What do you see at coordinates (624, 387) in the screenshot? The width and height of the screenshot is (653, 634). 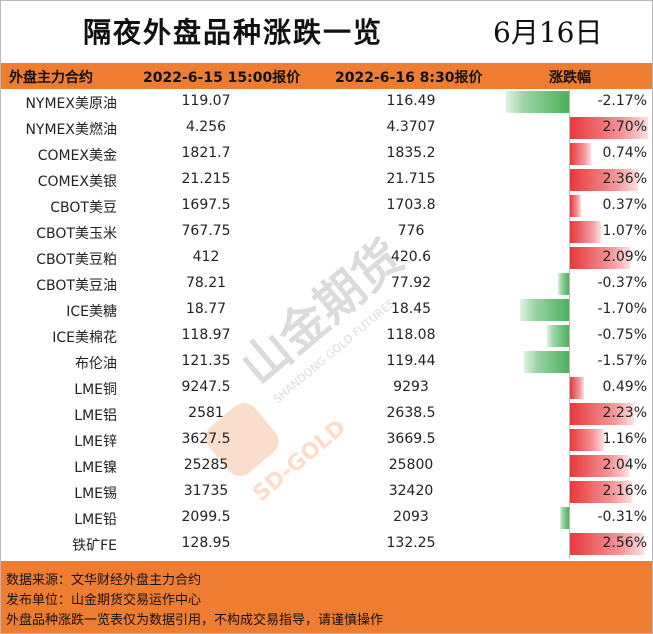 I see `change-percent: 0.49%` at bounding box center [624, 387].